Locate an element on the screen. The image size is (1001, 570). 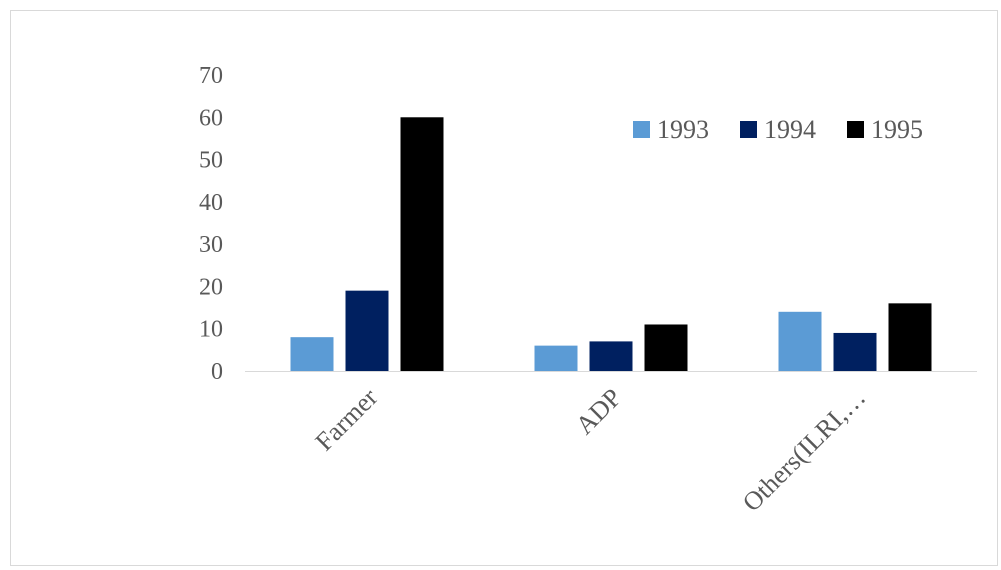
legend-label: 1995 is located at coordinates (897, 129).